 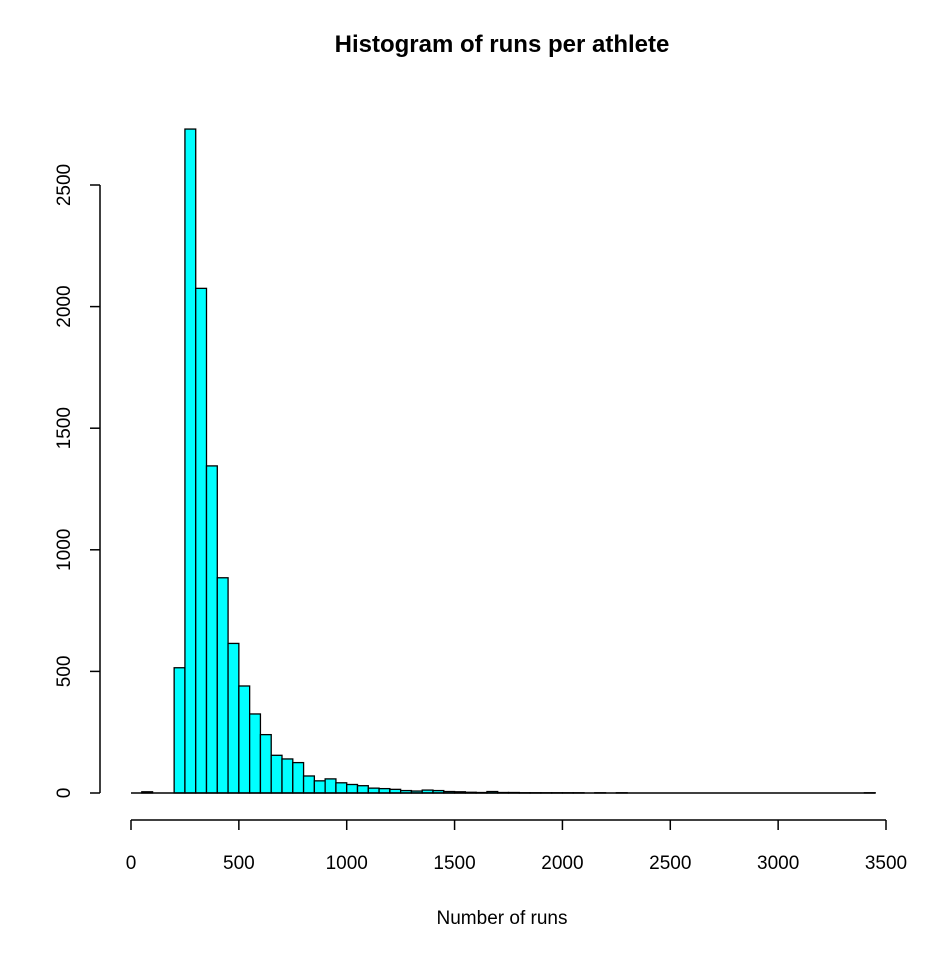 I want to click on x-tick-label: 1000, so click(x=347, y=863).